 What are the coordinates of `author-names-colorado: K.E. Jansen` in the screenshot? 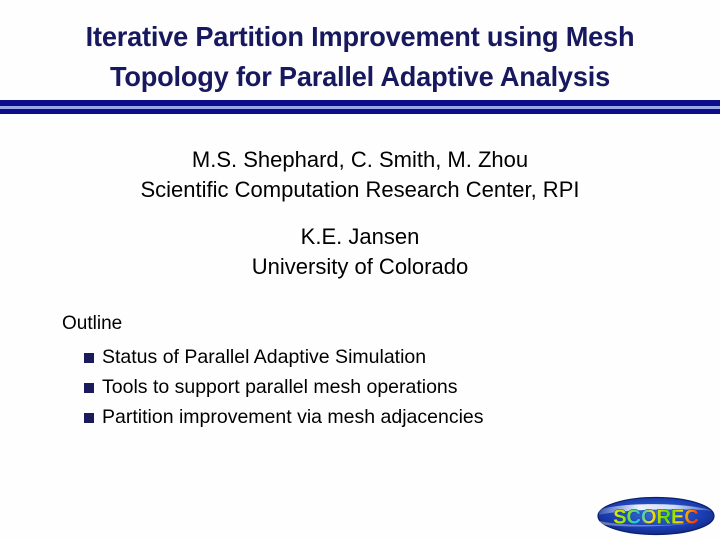 It's located at (360, 236).